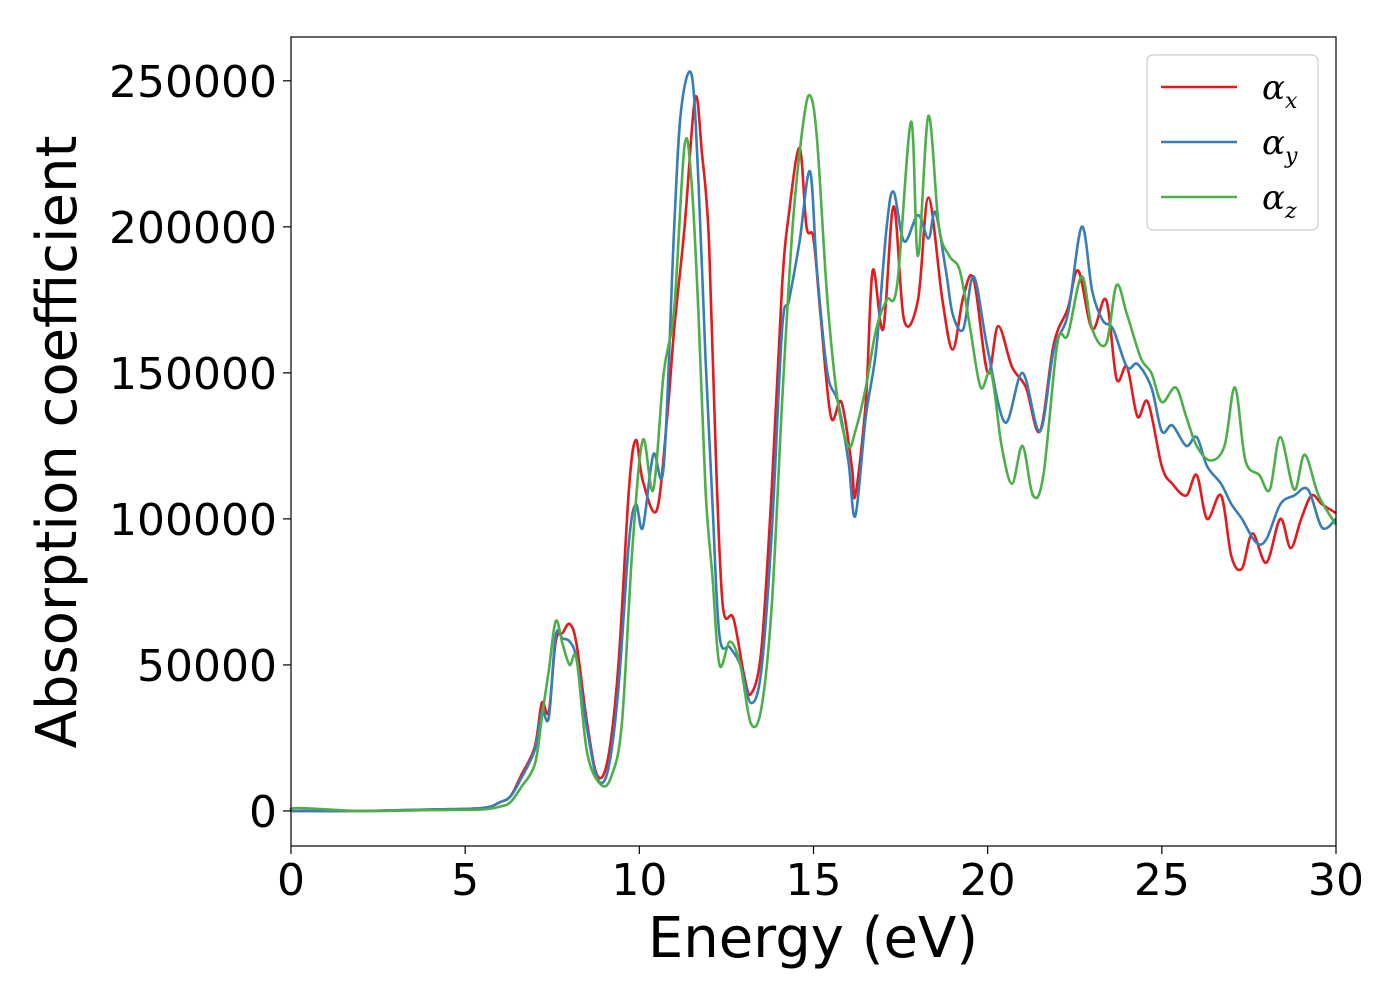 This screenshot has width=1400, height=1000. What do you see at coordinates (57, 442) in the screenshot?
I see `y-axis-title: Absorption coefficient` at bounding box center [57, 442].